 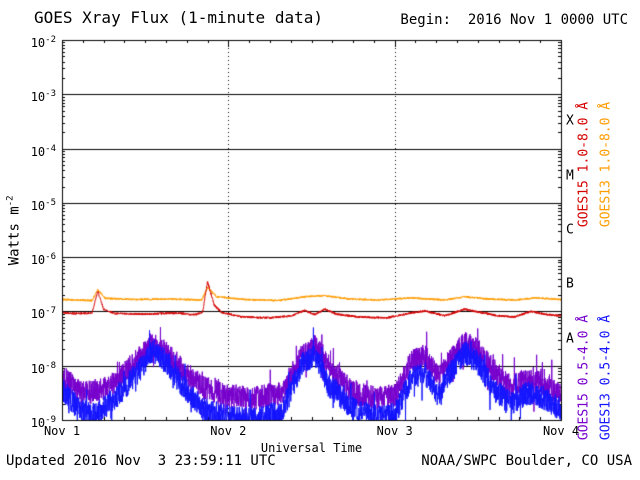 What do you see at coordinates (570, 284) in the screenshot?
I see `flare-class-letter: B` at bounding box center [570, 284].